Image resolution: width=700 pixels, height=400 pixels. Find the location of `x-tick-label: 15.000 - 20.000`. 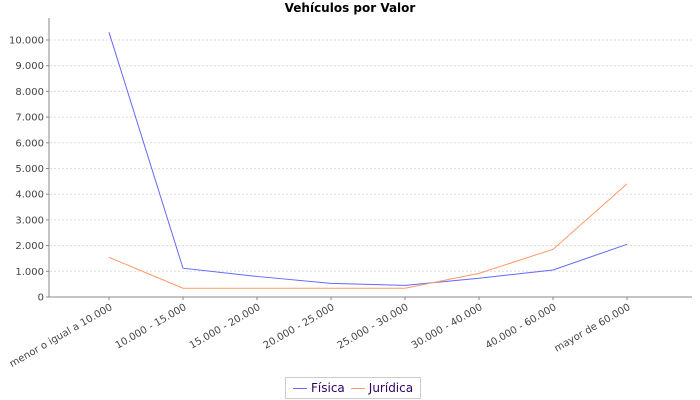

x-tick-label: 15.000 - 20.000 is located at coordinates (225, 327).